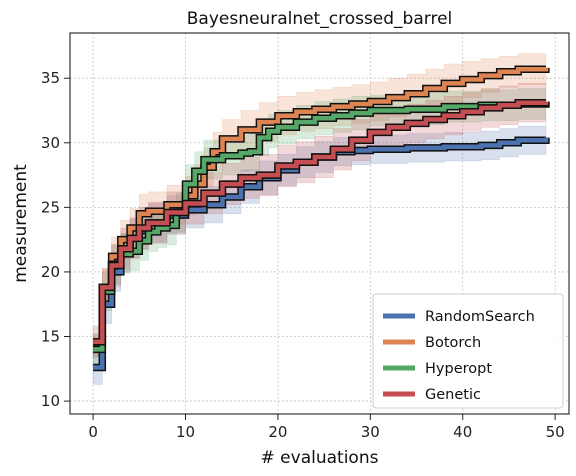  I want to click on x-axis-label: # evaluations, so click(320, 458).